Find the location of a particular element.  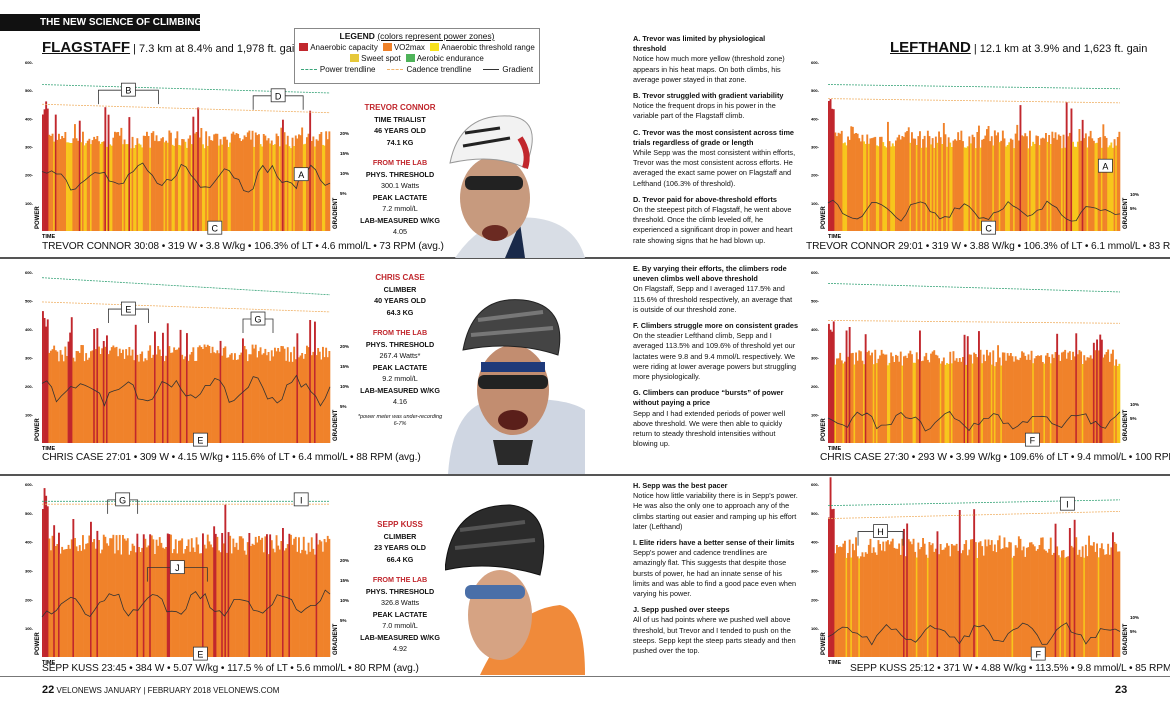

y-tick-label: 100- is located at coordinates (815, 203).